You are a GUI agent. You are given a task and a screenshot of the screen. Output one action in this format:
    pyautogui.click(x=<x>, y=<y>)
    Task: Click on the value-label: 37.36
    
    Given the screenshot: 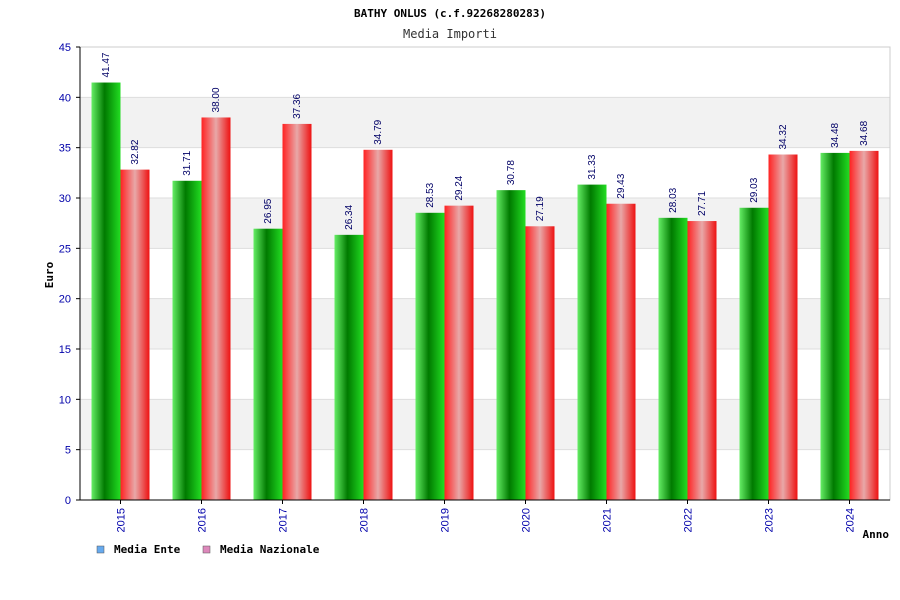 What is the action you would take?
    pyautogui.click(x=297, y=105)
    